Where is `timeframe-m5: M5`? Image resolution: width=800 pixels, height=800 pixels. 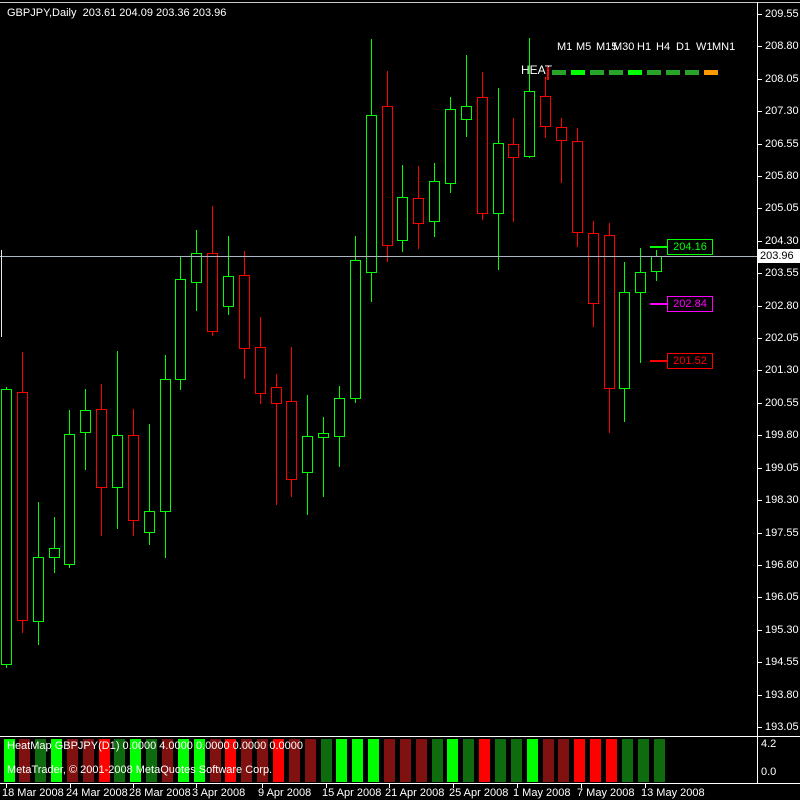 timeframe-m5: M5 is located at coordinates (584, 47).